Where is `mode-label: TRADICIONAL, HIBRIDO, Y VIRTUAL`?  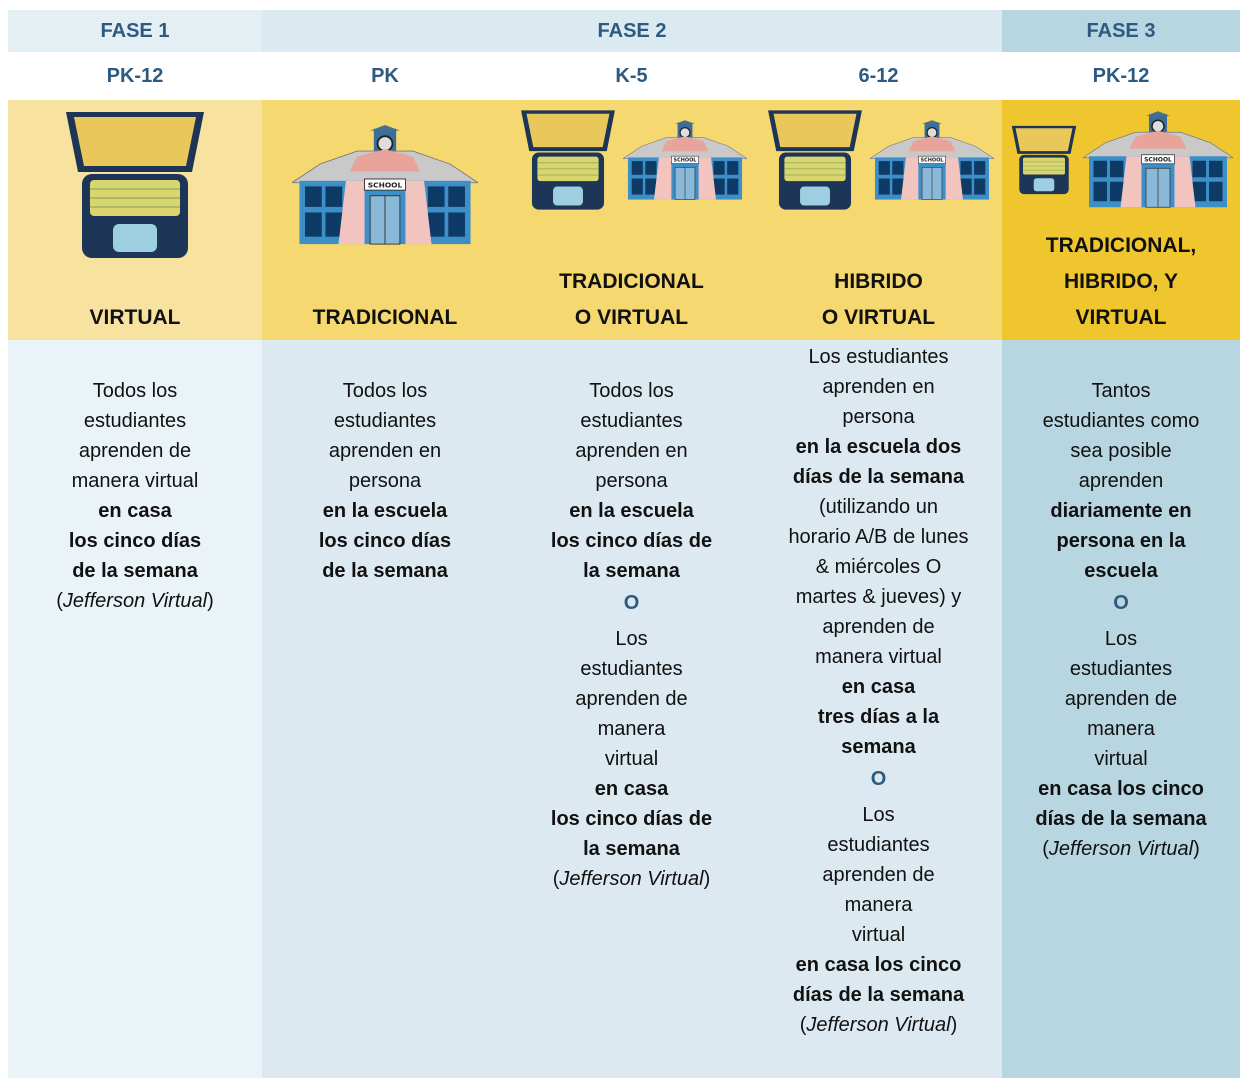
mode-label: TRADICIONAL, HIBRIDO, Y VIRTUAL is located at coordinates (1121, 282).